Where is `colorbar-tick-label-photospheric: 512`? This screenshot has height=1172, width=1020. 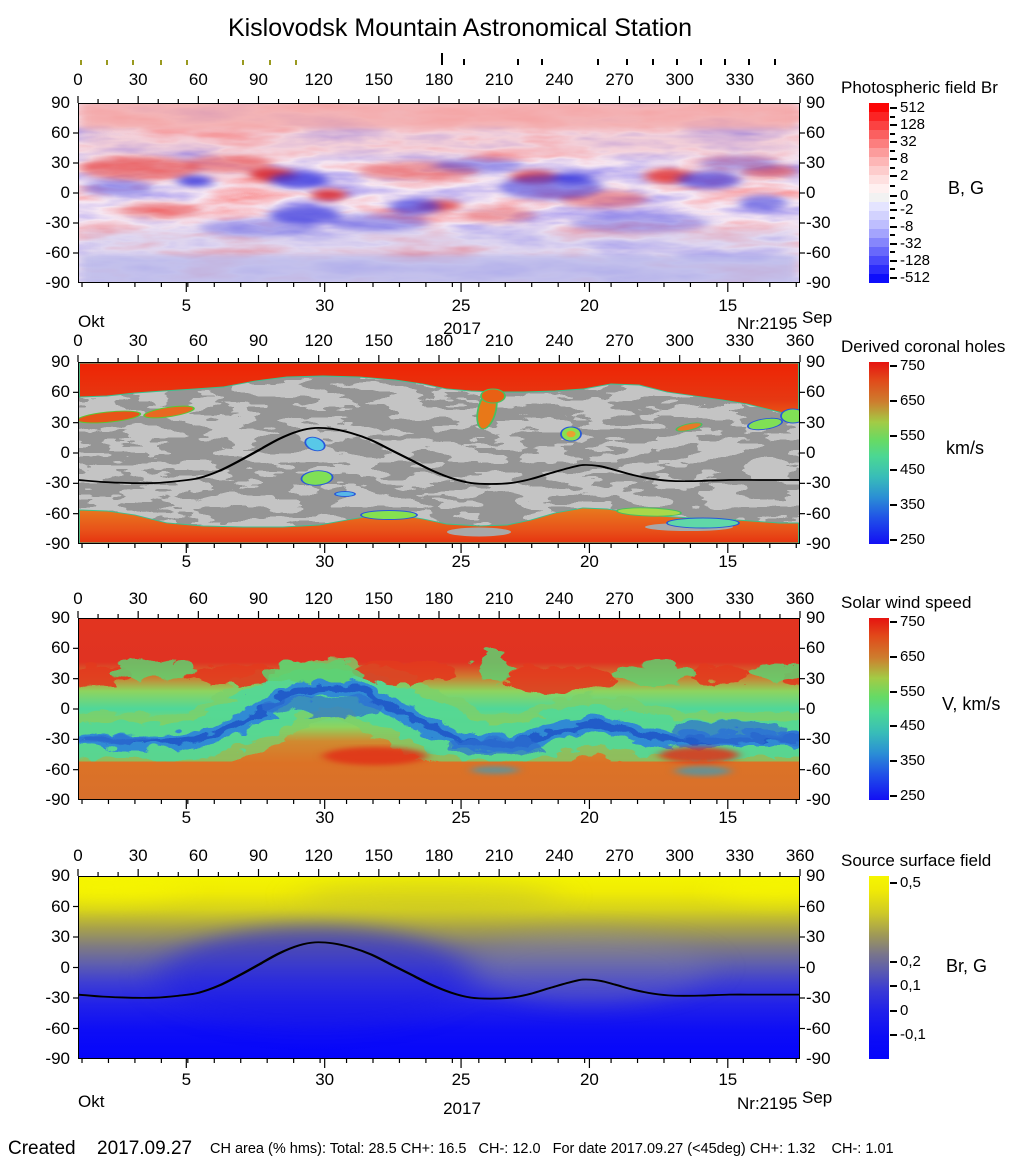
colorbar-tick-label-photospheric: 512 is located at coordinates (913, 108).